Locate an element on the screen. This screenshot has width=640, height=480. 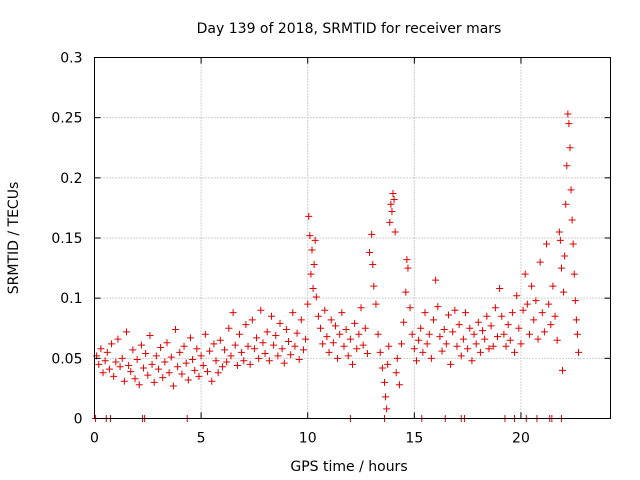
y-tick-label: 0.25 is located at coordinates (66, 119).